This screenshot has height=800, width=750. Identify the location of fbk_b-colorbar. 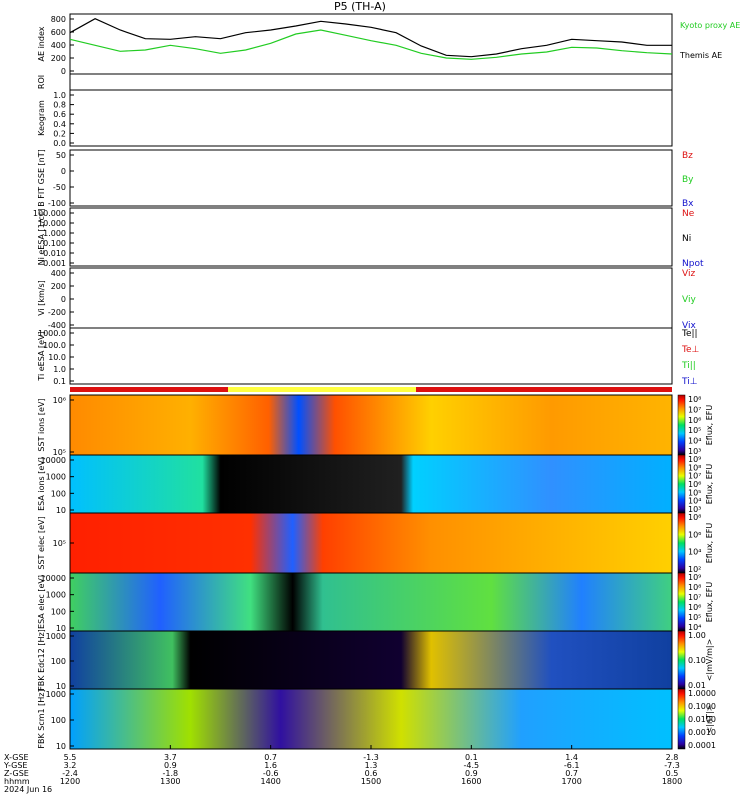
(681, 719).